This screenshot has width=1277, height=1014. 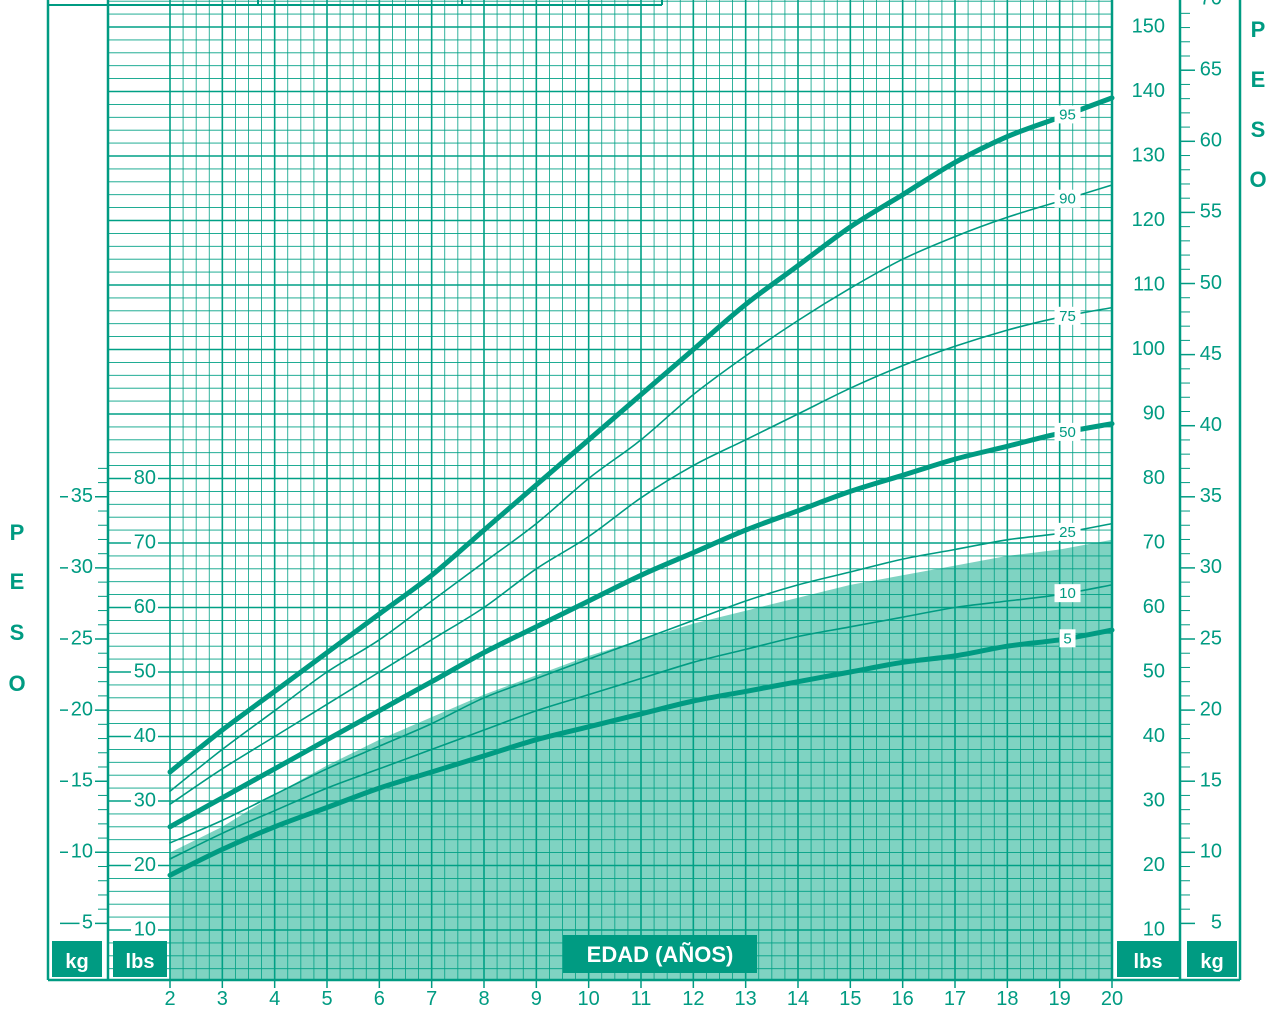 What do you see at coordinates (145, 671) in the screenshot?
I see `left-lbs-tick-label: 50` at bounding box center [145, 671].